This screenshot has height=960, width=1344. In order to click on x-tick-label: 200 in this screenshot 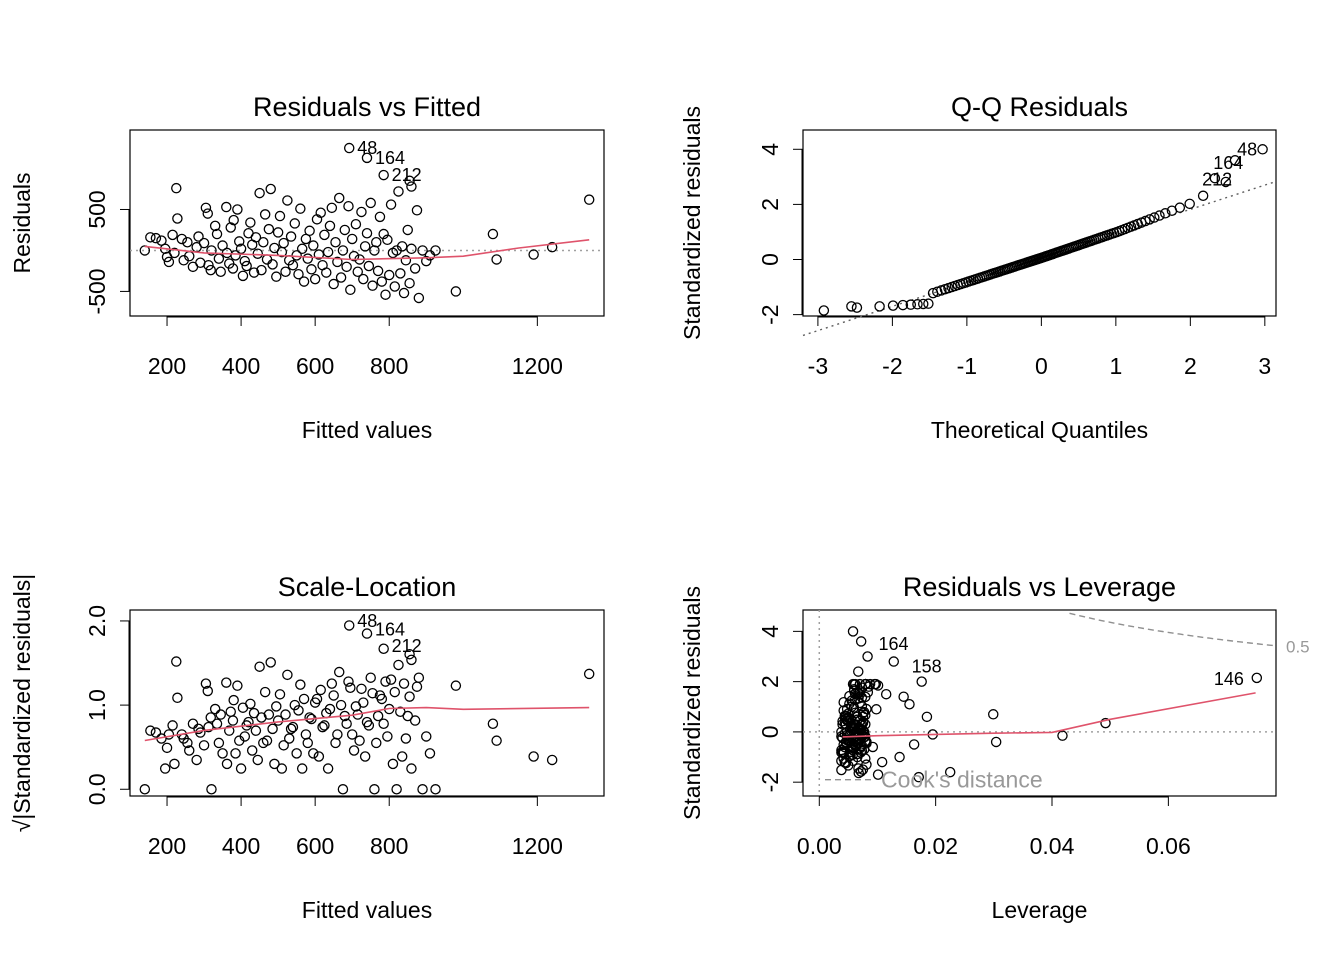, I will do `click(167, 846)`.